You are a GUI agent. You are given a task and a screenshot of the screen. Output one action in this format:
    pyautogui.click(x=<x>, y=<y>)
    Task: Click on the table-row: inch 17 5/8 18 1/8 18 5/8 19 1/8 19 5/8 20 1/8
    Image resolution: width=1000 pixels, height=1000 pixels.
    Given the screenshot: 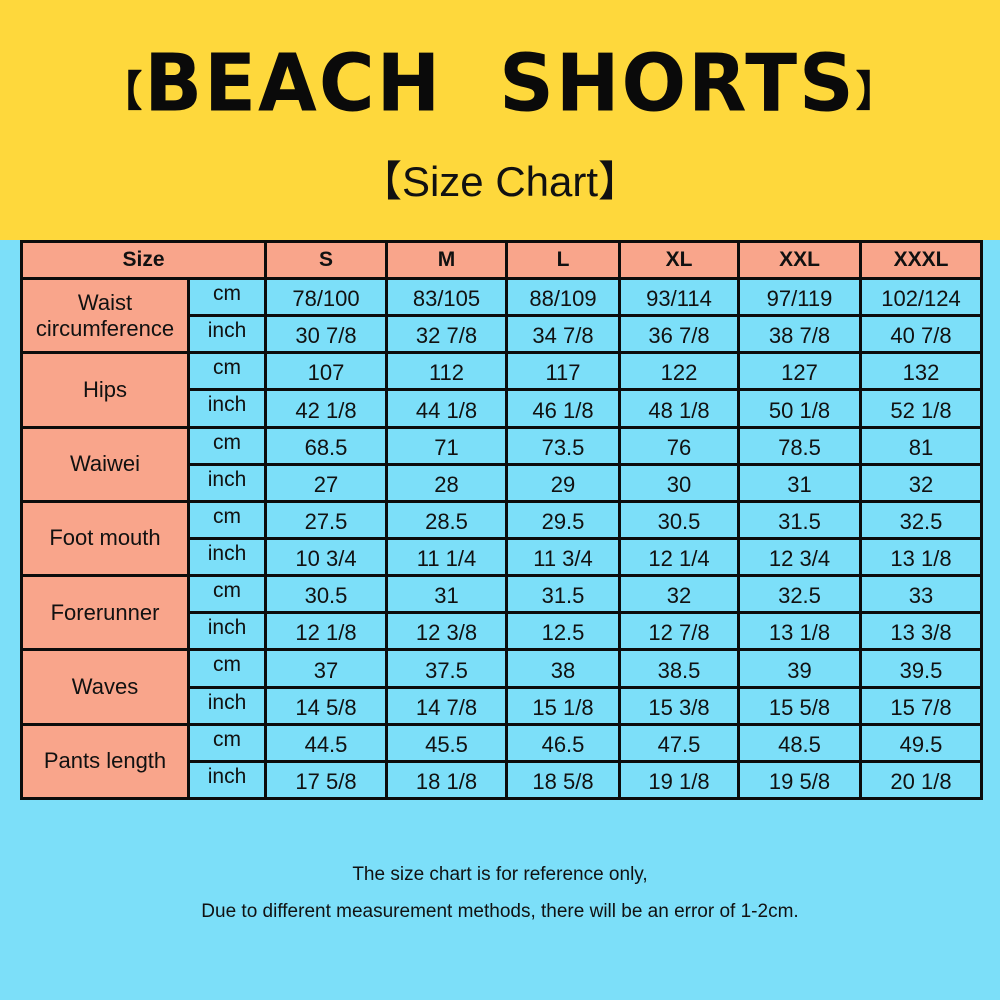 What is the action you would take?
    pyautogui.click(x=502, y=780)
    